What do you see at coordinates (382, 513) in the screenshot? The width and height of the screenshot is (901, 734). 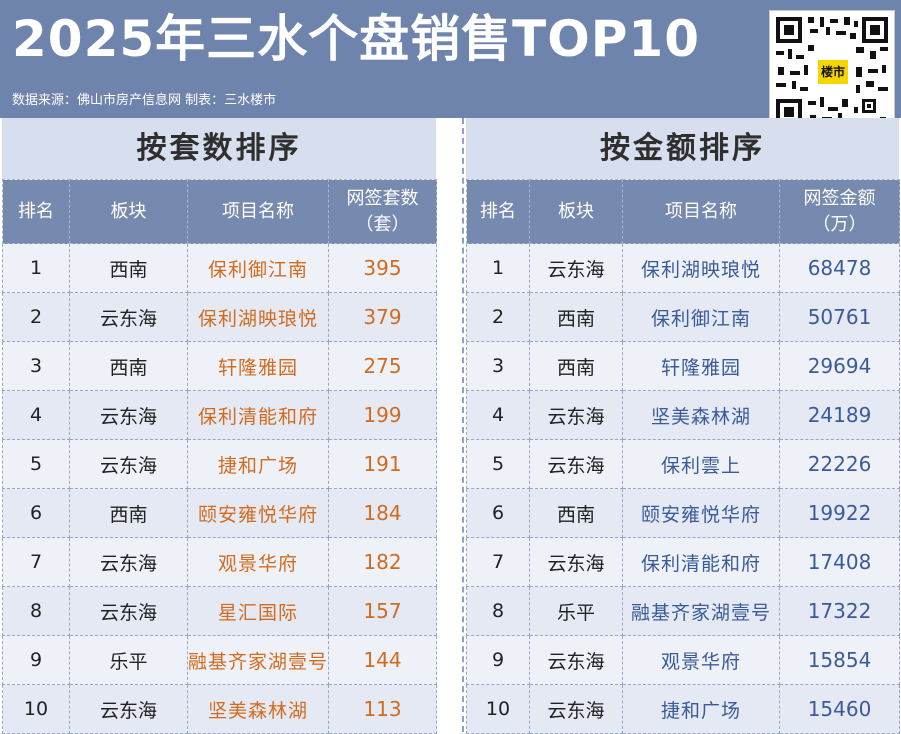 I see `value-cell: 184` at bounding box center [382, 513].